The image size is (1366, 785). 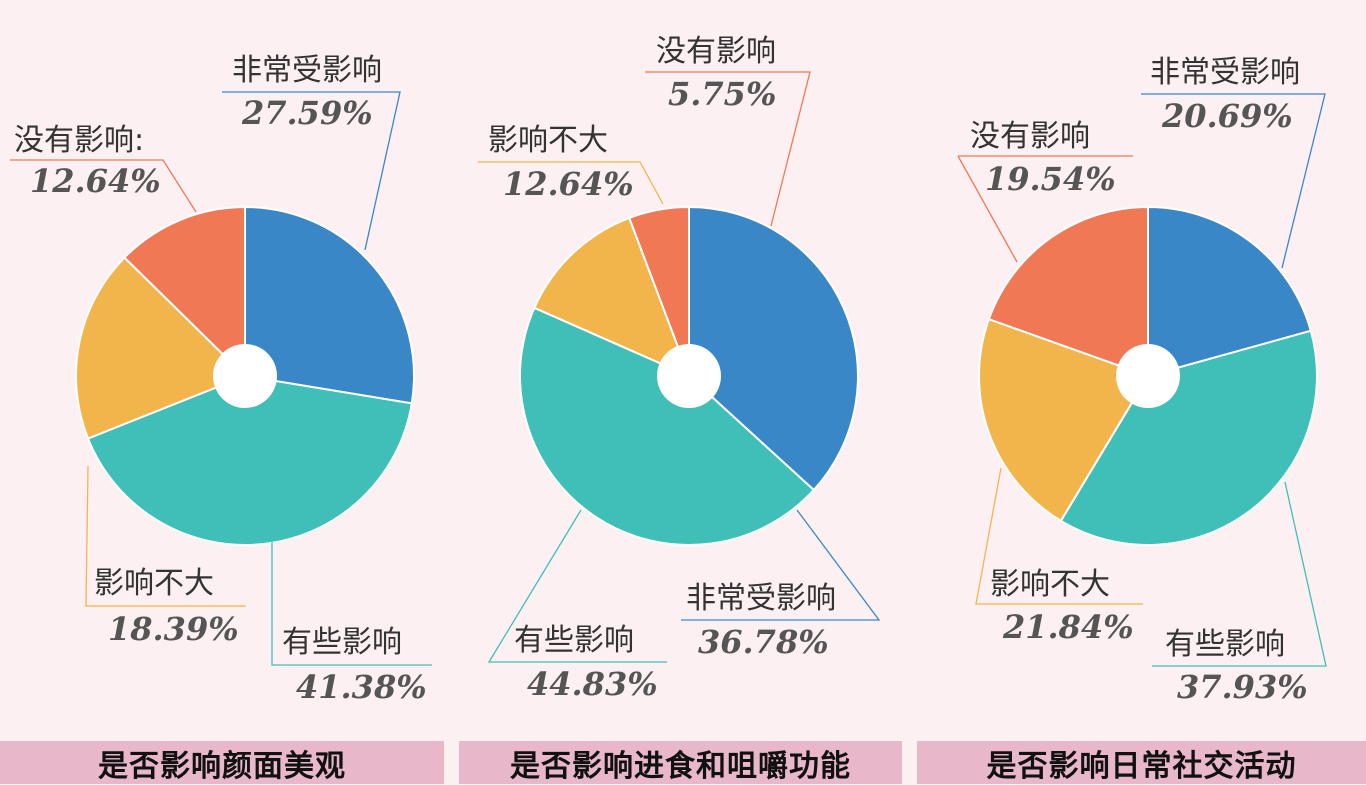 I want to click on slice-percent-very-affected: 36.78%, so click(x=763, y=642).